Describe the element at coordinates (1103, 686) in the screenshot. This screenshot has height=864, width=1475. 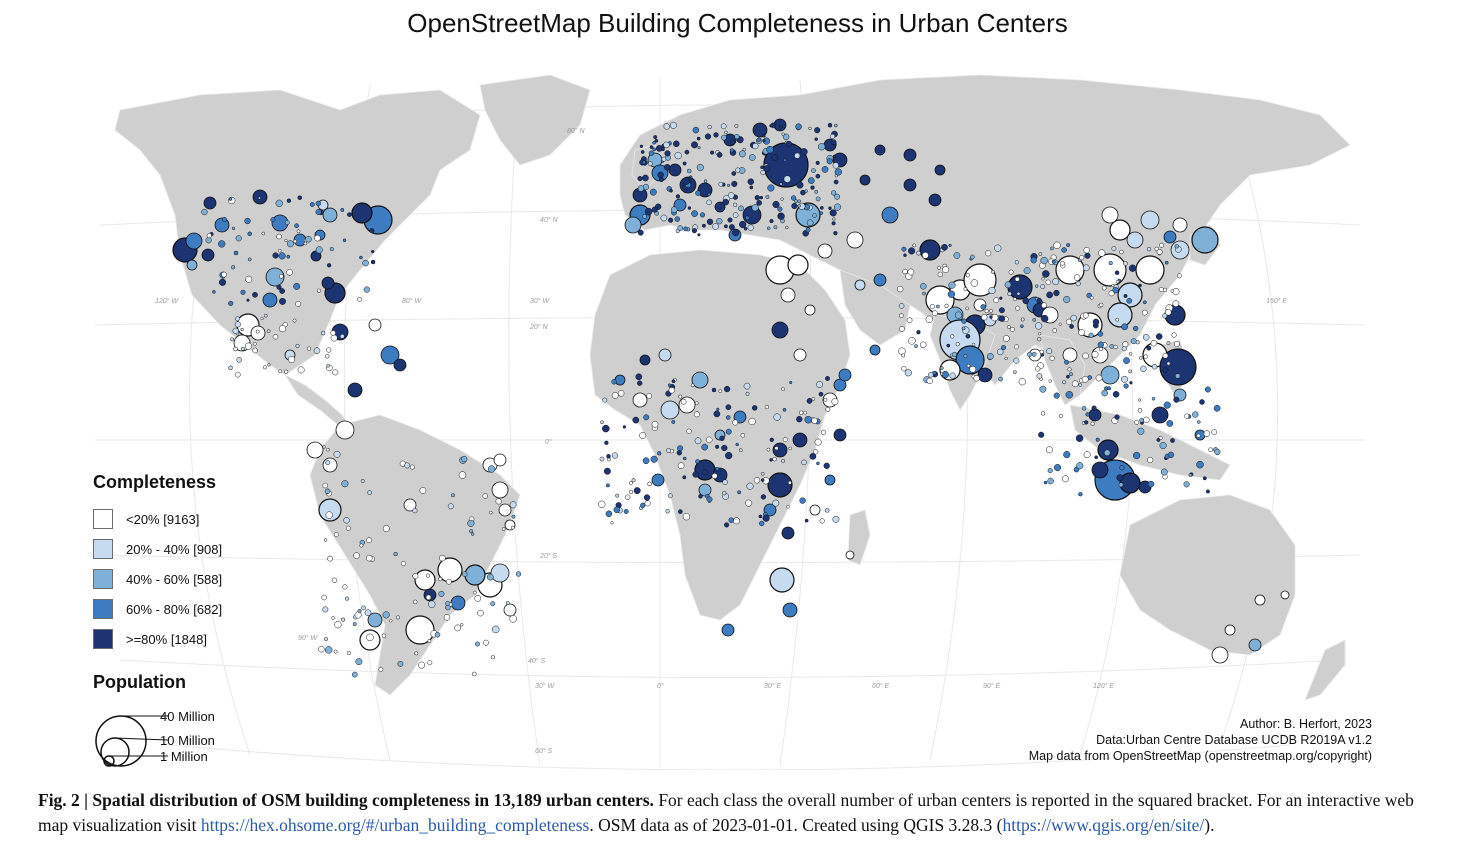
I see `svg-text: 120° E` at that location.